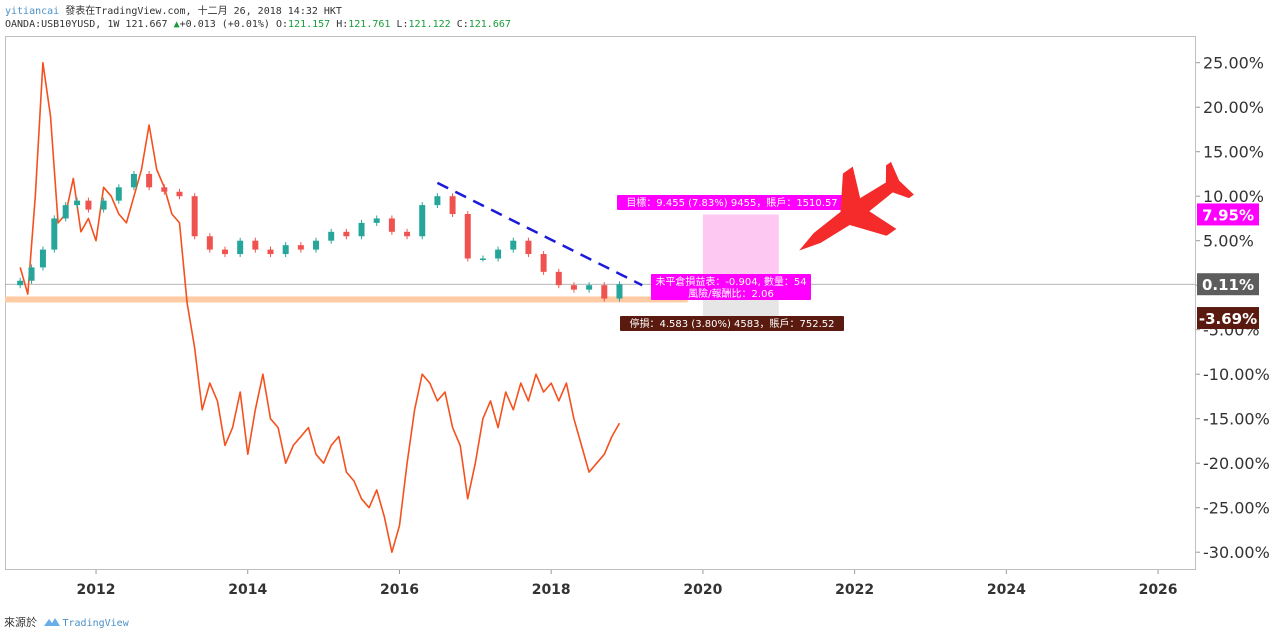  Describe the element at coordinates (247, 590) in the screenshot. I see `x-tick-label: 2014` at that location.